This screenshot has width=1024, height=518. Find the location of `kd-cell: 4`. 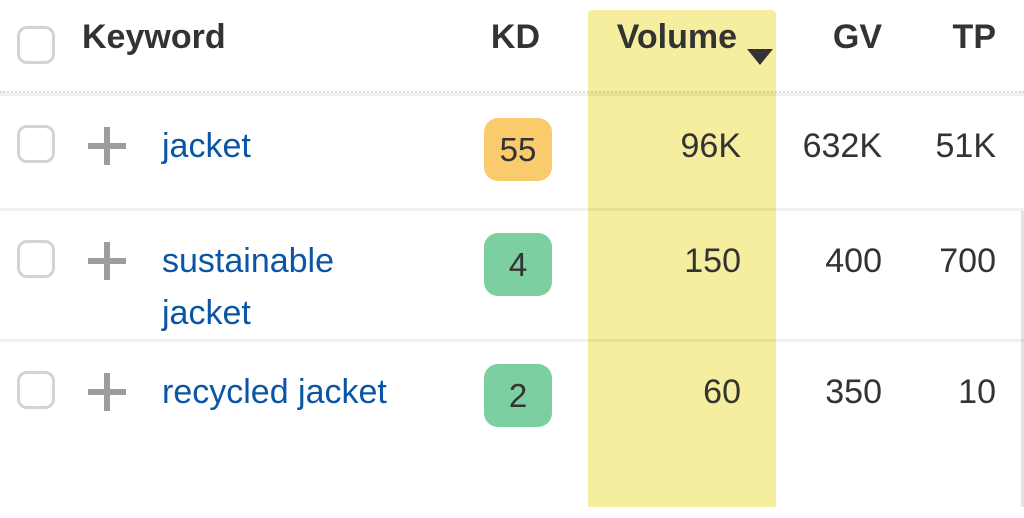

kd-cell: 4 is located at coordinates (510, 275).